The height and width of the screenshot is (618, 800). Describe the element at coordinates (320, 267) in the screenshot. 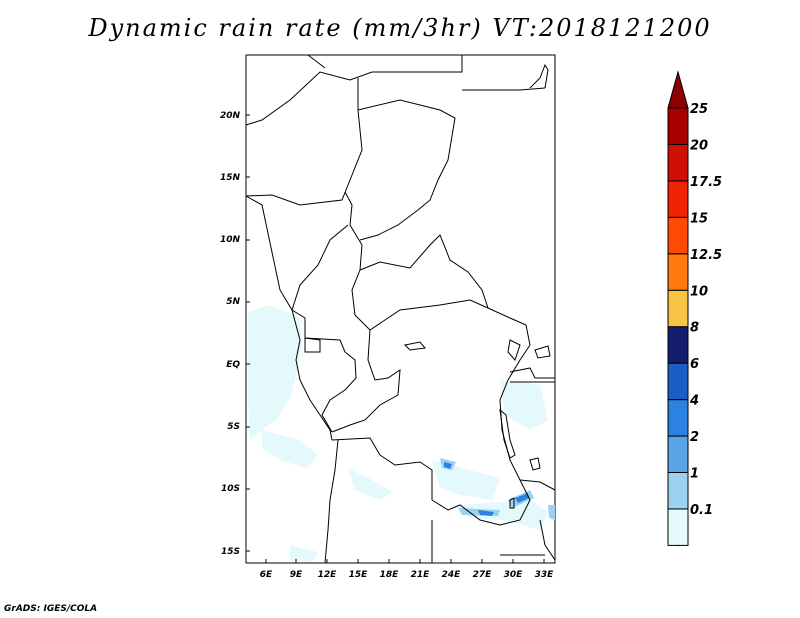

I see `border-nigeria-cameroon` at that location.